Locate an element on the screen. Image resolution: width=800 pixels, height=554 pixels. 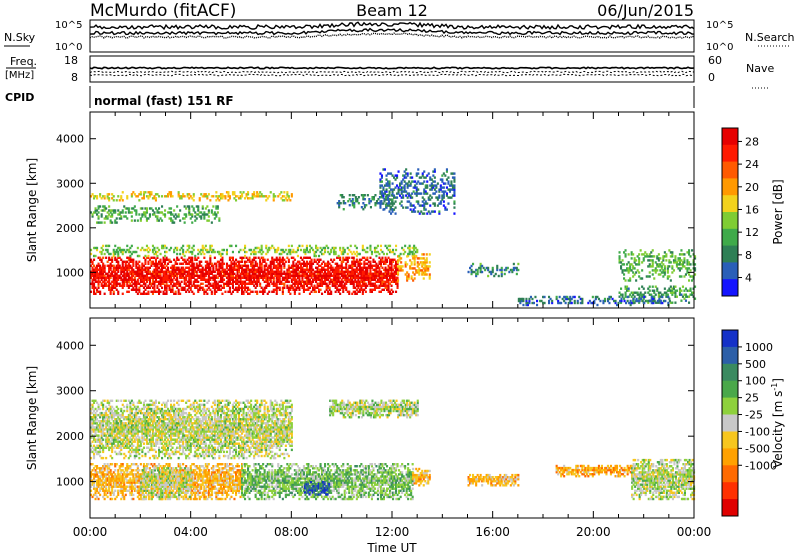
freq-tick-bottom: 8 is located at coordinates (74, 77).